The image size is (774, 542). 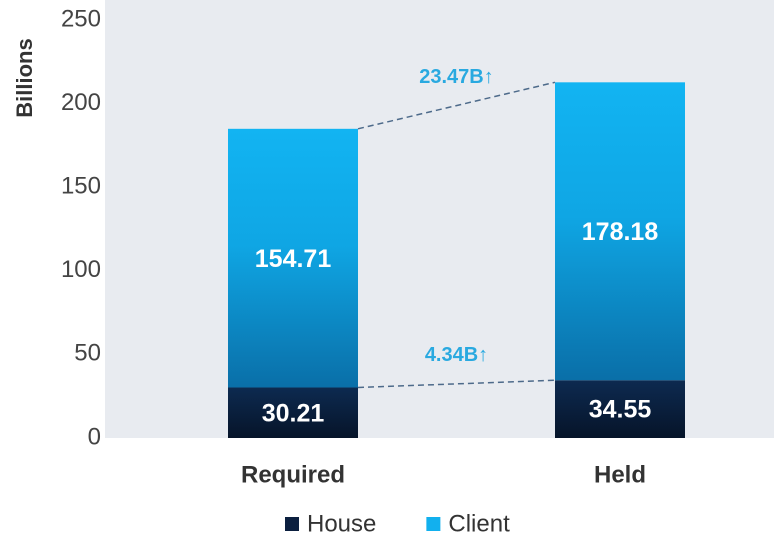 What do you see at coordinates (620, 474) in the screenshot?
I see `x-tick-label: Held` at bounding box center [620, 474].